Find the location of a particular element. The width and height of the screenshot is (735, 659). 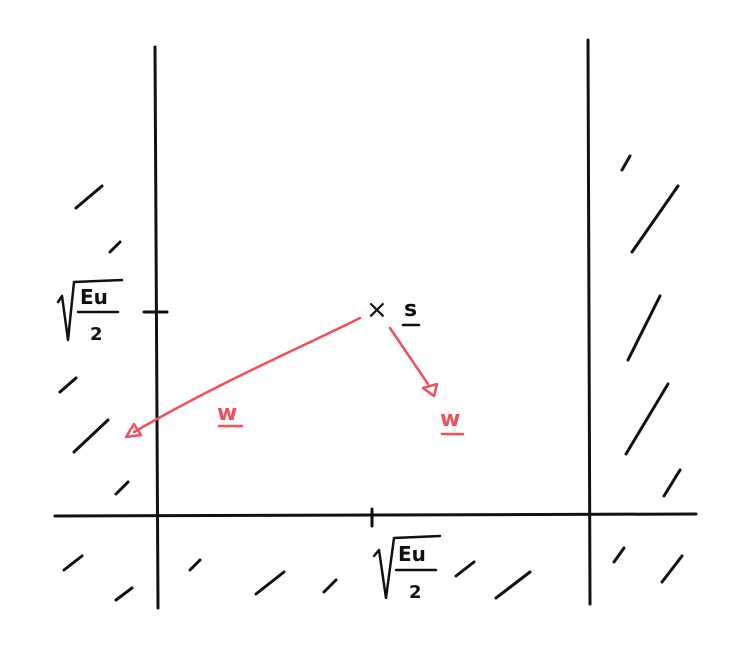

vector-w-right: w is located at coordinates (426, 381).